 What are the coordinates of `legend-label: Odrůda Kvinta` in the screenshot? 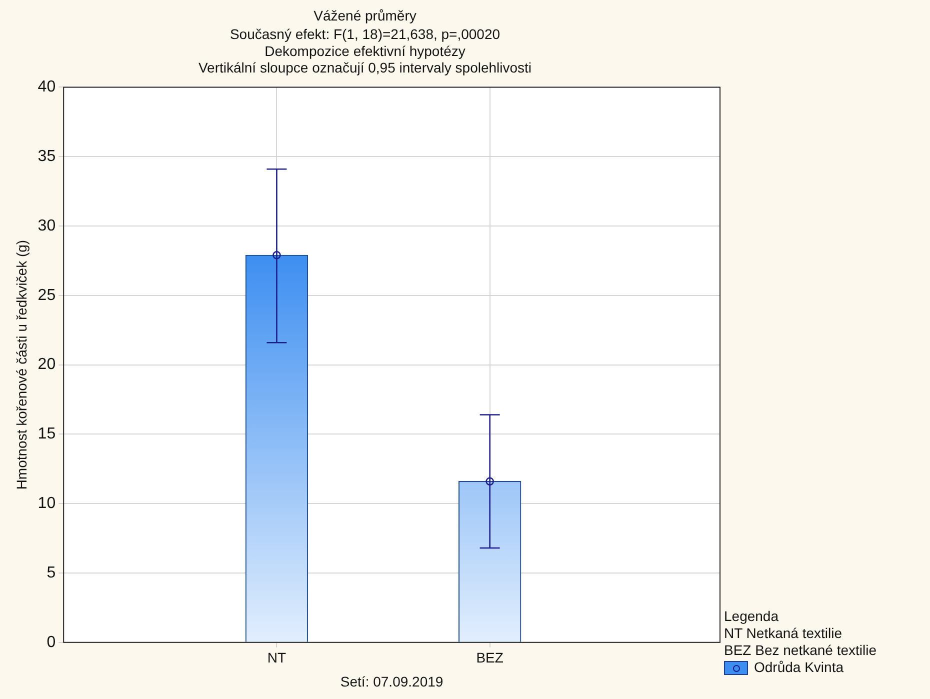 It's located at (799, 667).